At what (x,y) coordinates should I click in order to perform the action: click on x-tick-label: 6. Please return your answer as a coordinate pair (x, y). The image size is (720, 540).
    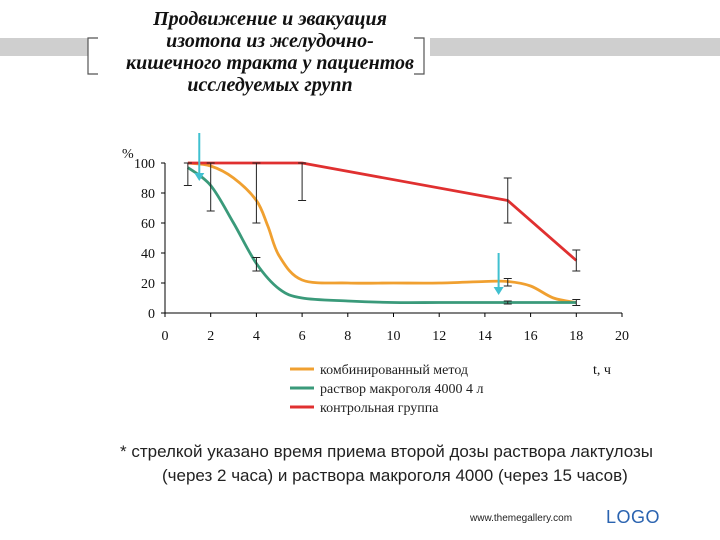
    Looking at the image, I should click on (302, 336).